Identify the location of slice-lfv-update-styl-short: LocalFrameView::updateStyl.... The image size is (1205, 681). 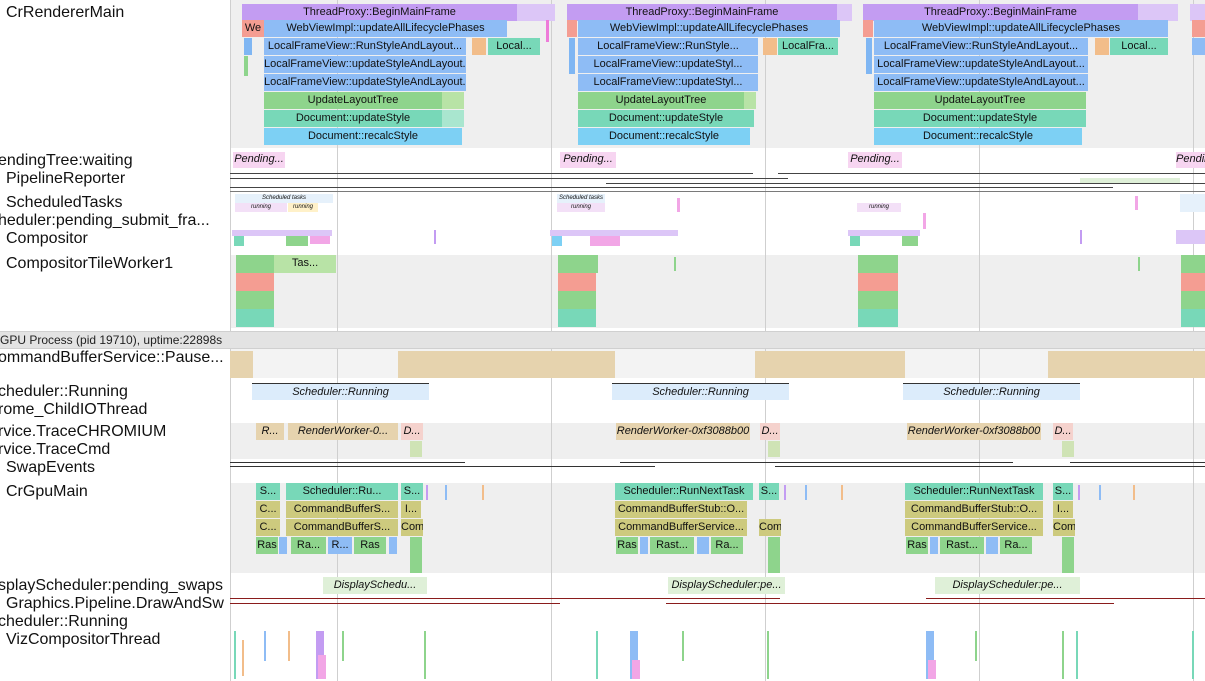
(668, 64).